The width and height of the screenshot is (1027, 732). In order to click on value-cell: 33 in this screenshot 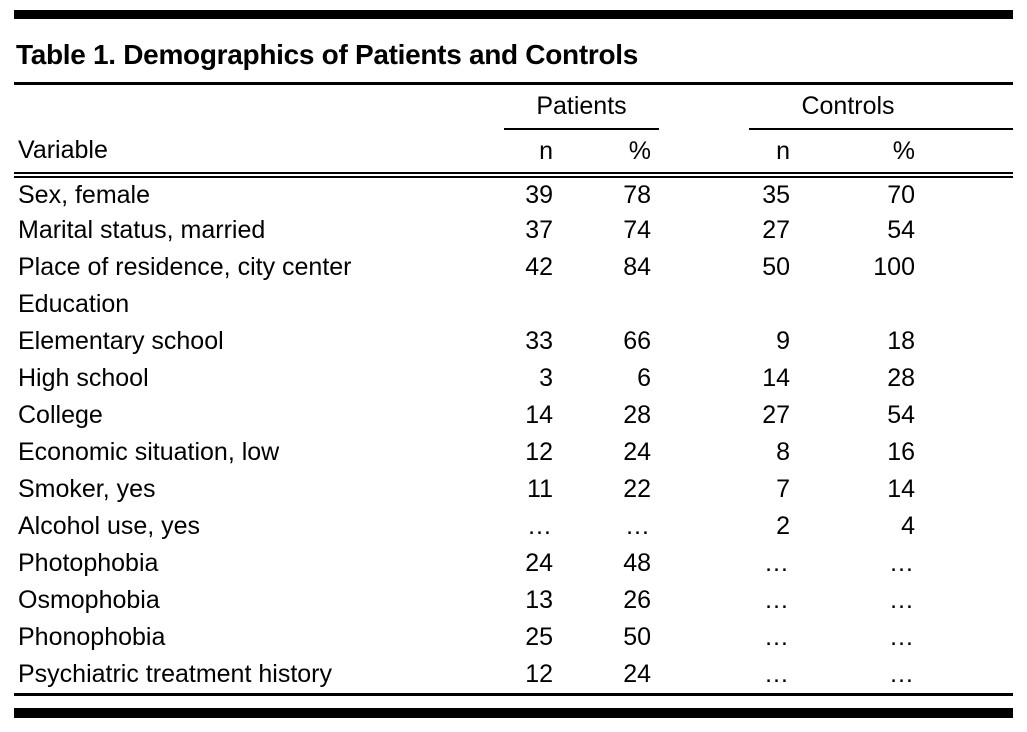, I will do `click(539, 341)`.